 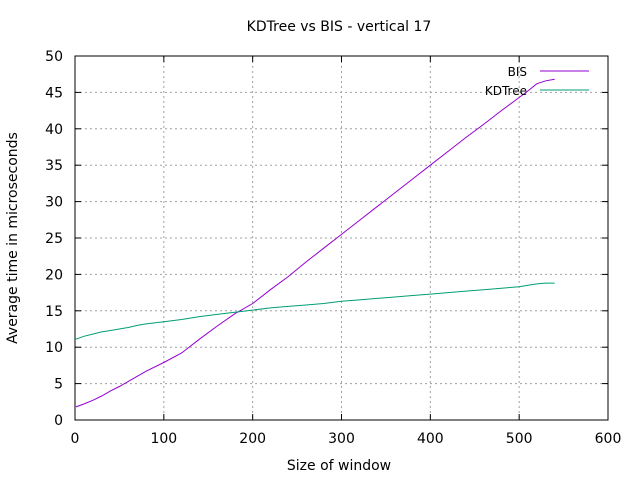 What do you see at coordinates (54, 239) in the screenshot?
I see `y-tick-label: 25` at bounding box center [54, 239].